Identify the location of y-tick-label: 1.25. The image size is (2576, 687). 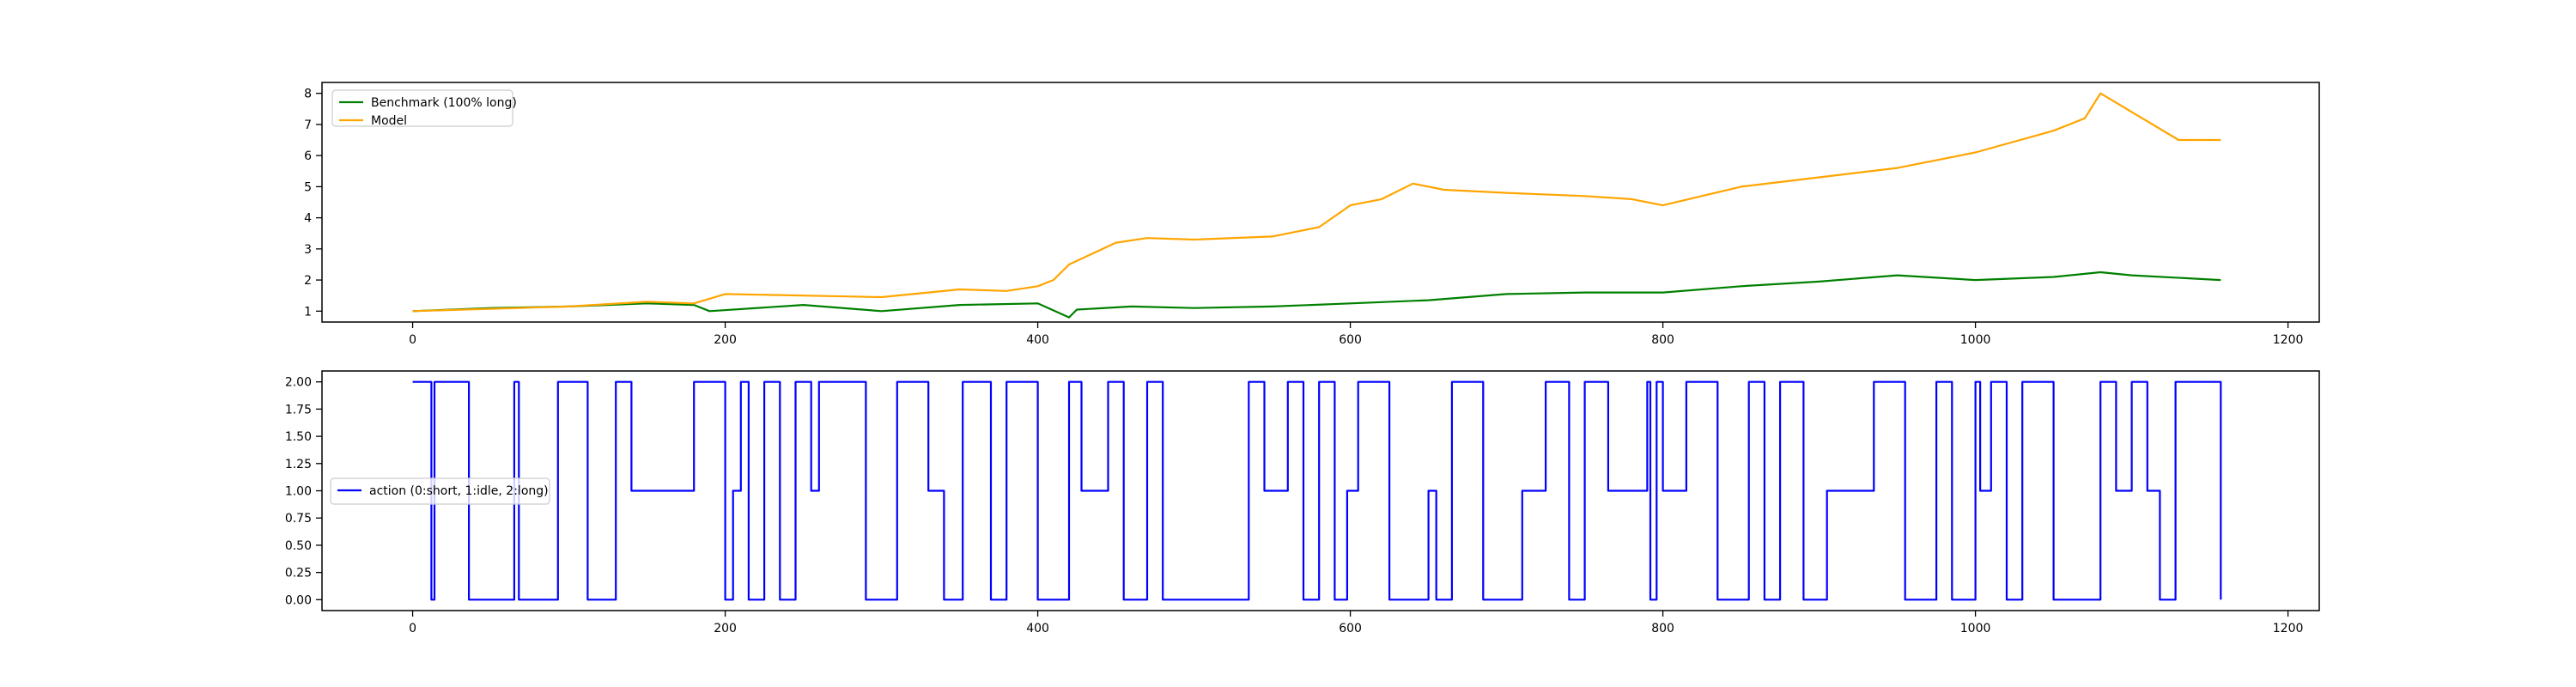
(298, 464).